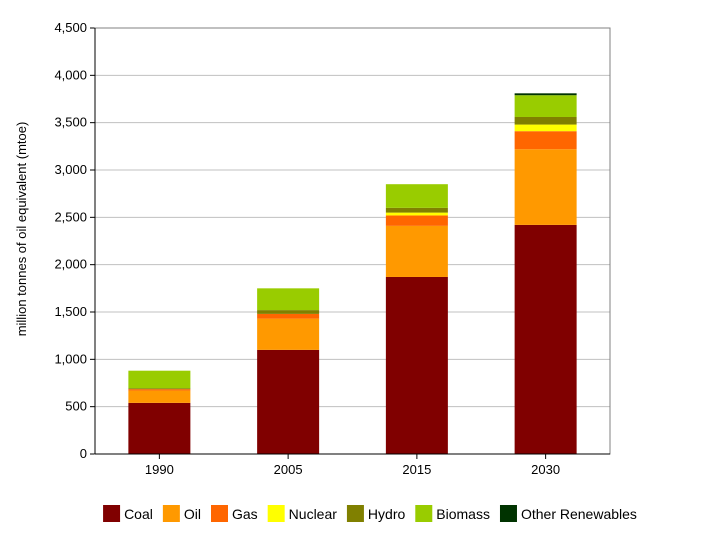  I want to click on y-tick-label: 4,000, so click(70, 74).